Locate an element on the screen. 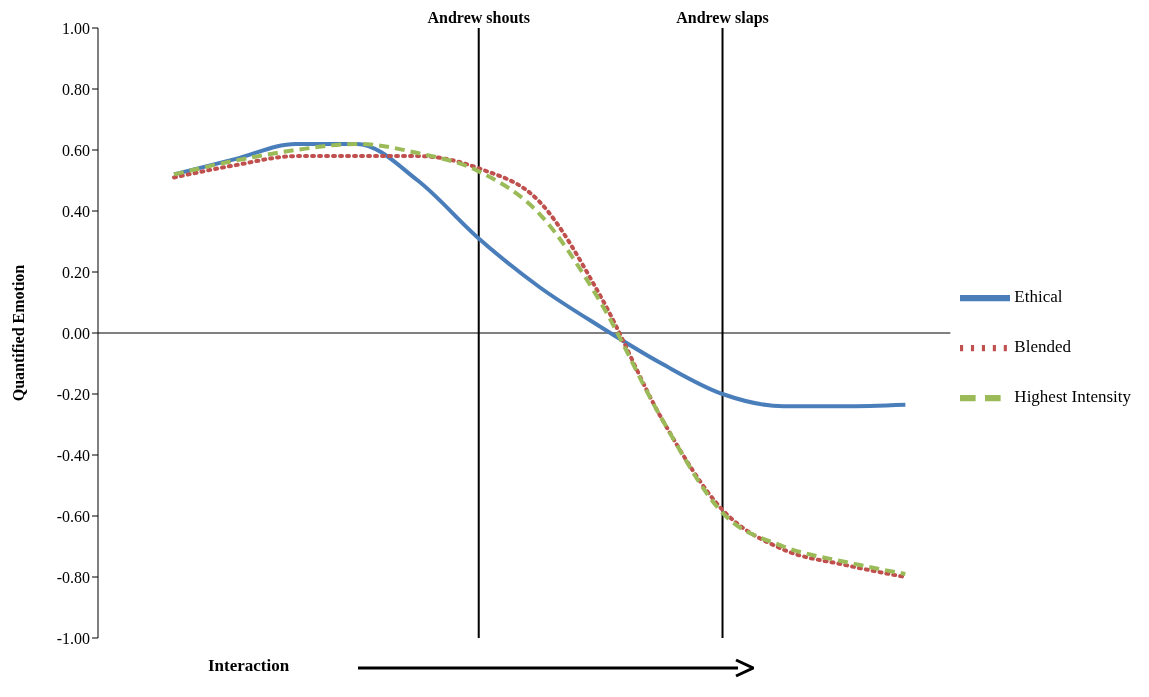 The image size is (1149, 697). text: Andrew shouts is located at coordinates (478, 17).